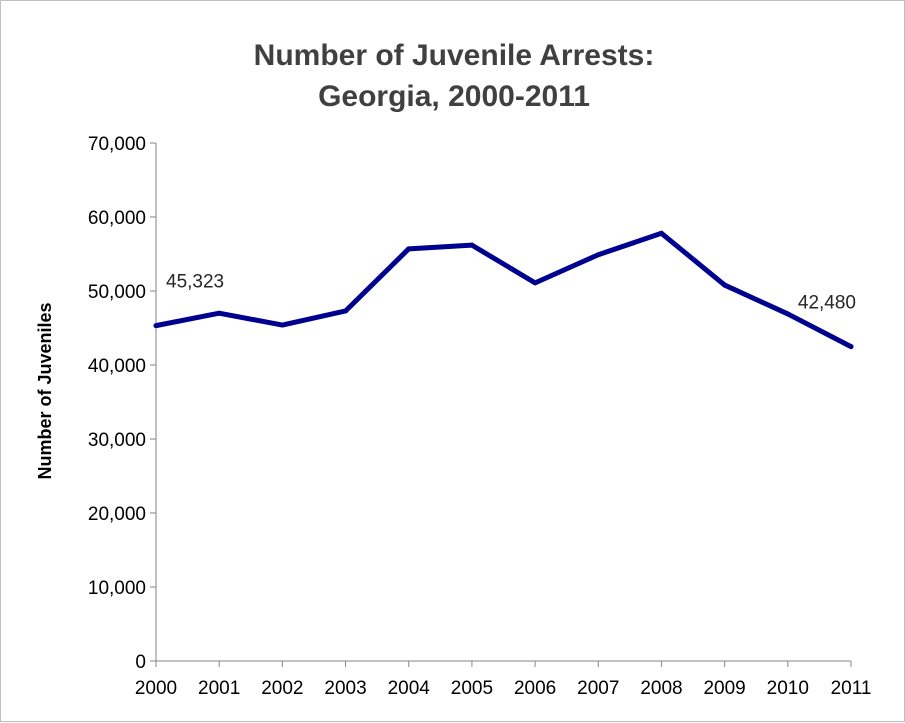 The image size is (905, 723). I want to click on x-tick-label: 2001, so click(219, 688).